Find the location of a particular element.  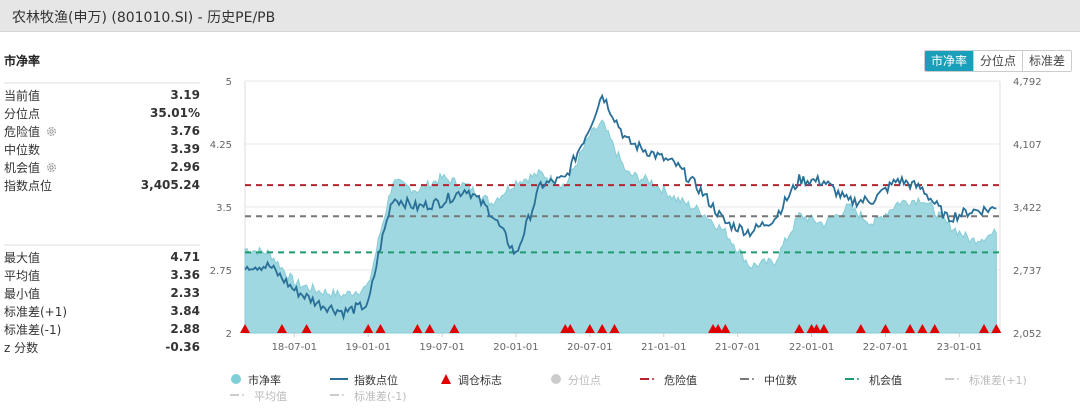

title-bar: 农林牧渔(申万) (801010.SI) - 历史PE/PB is located at coordinates (540, 16).